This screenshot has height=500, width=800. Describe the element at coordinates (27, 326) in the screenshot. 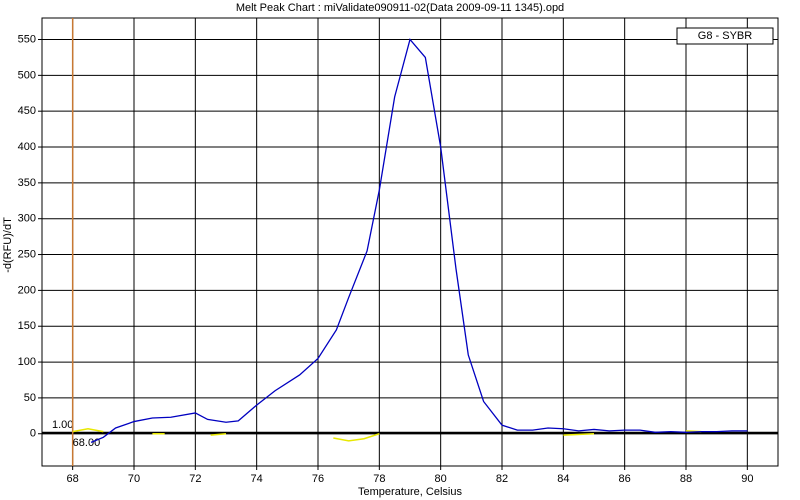

I see `y-tick-label: 150` at that location.